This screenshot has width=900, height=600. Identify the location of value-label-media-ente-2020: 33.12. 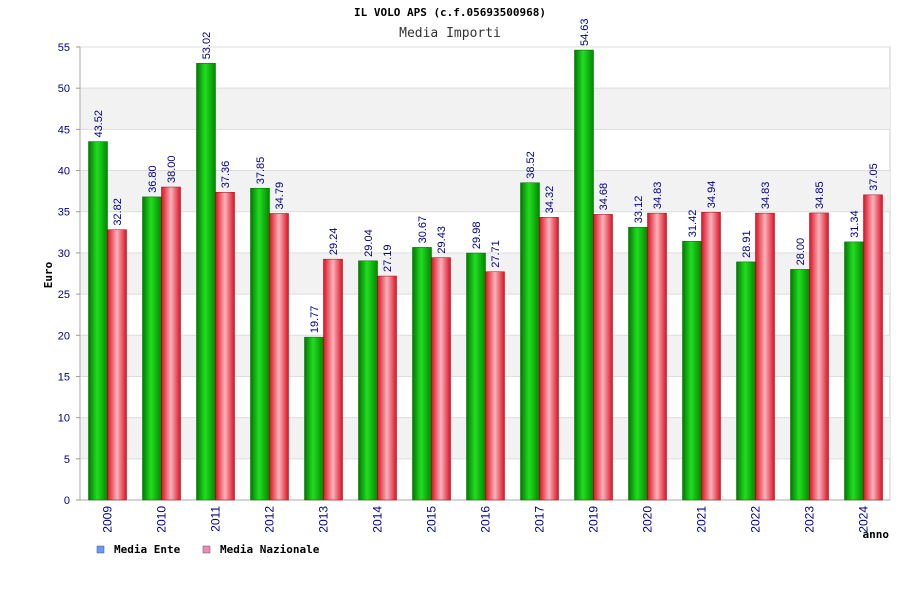
(639, 210).